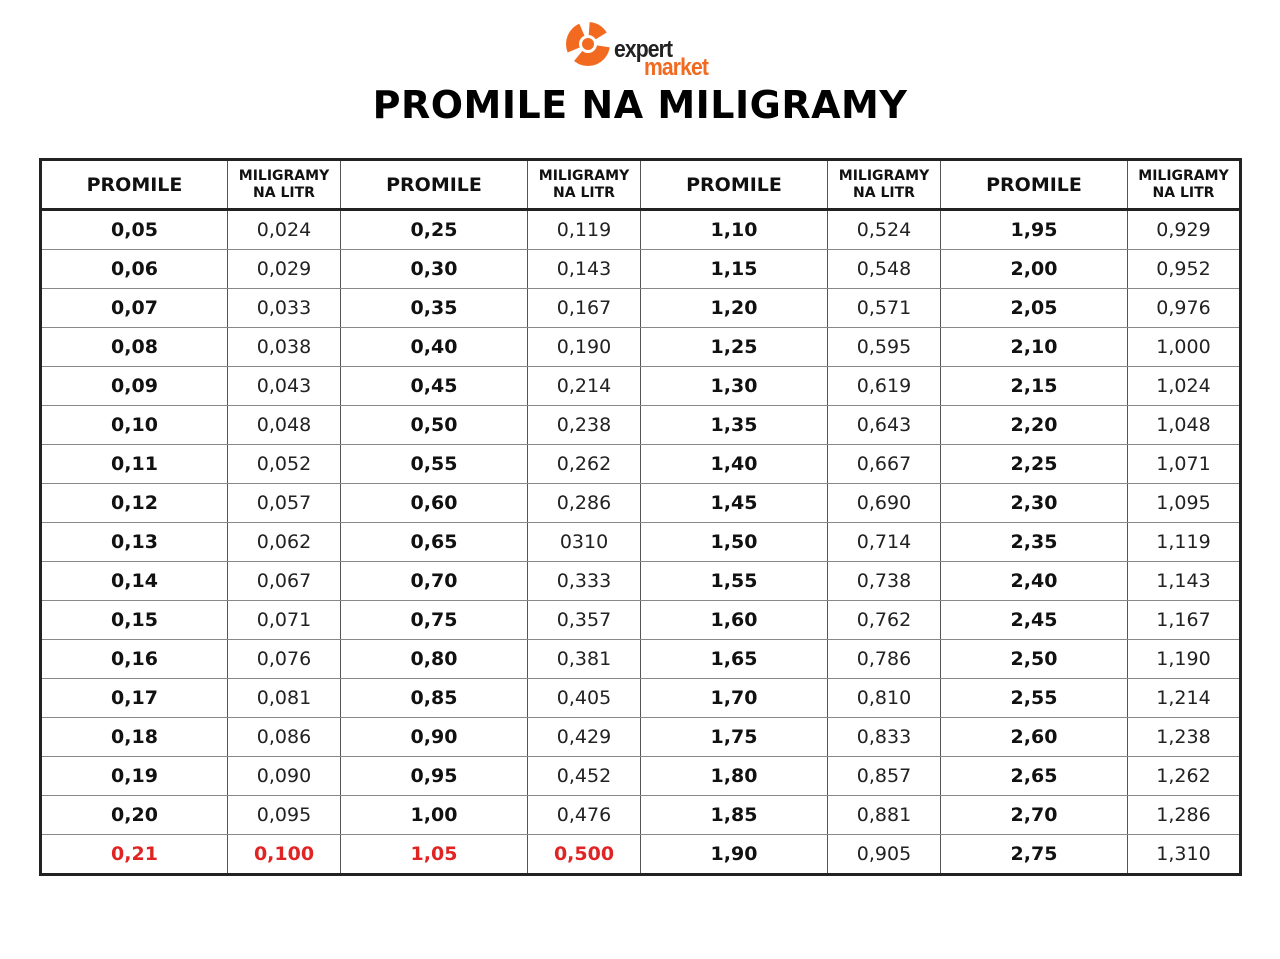 The width and height of the screenshot is (1280, 959). Describe the element at coordinates (584, 776) in the screenshot. I see `cell-miligramy: 0,452` at that location.